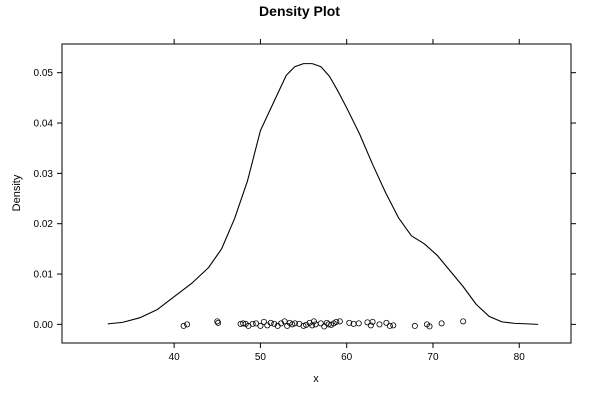 Image resolution: width=599 pixels, height=400 pixels. I want to click on x-tick-label: 70, so click(433, 357).